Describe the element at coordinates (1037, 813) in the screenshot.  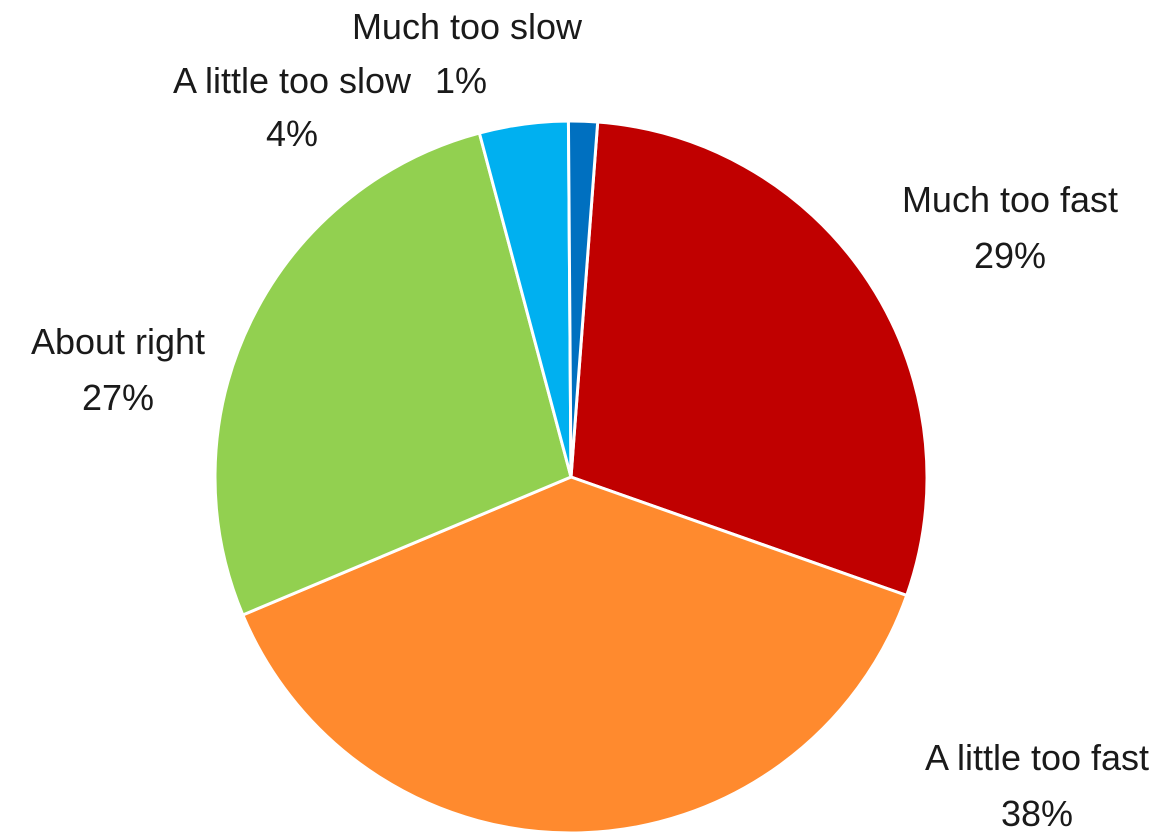
I see `slice-value-a-little-too-fast: 38%` at that location.